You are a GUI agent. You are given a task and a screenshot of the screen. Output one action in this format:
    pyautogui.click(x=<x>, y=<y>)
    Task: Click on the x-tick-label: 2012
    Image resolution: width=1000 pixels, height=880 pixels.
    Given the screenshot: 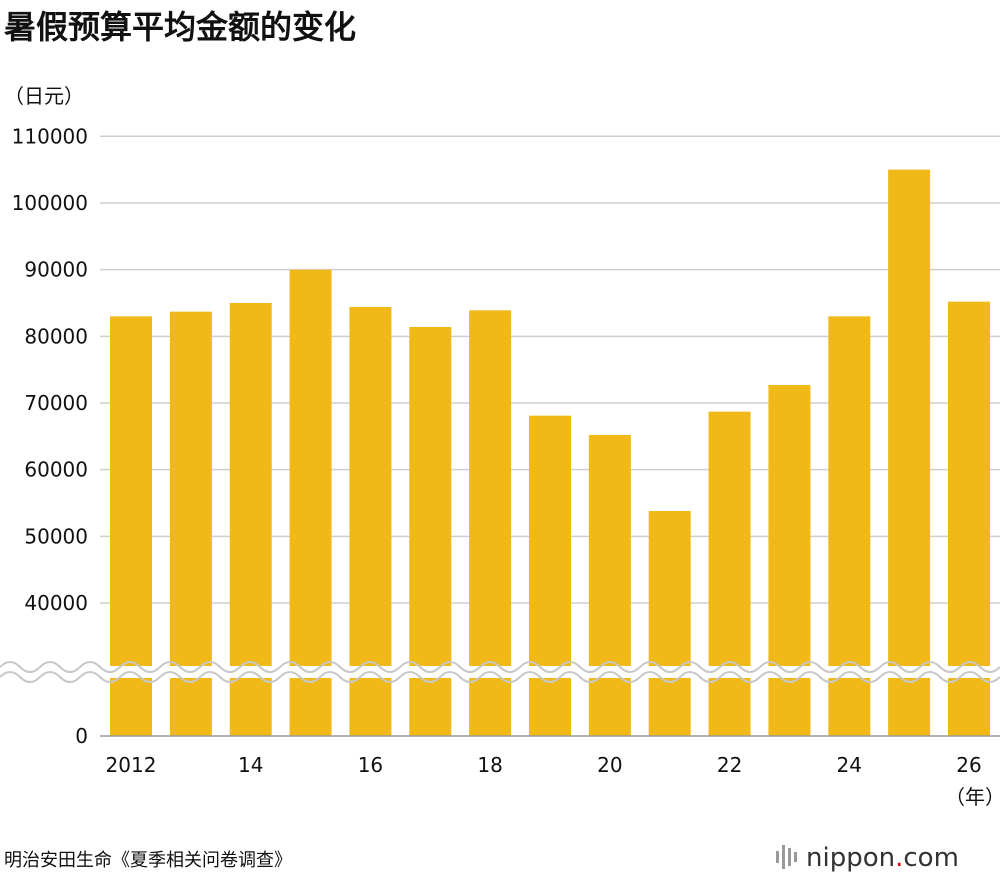 What is the action you would take?
    pyautogui.click(x=131, y=765)
    